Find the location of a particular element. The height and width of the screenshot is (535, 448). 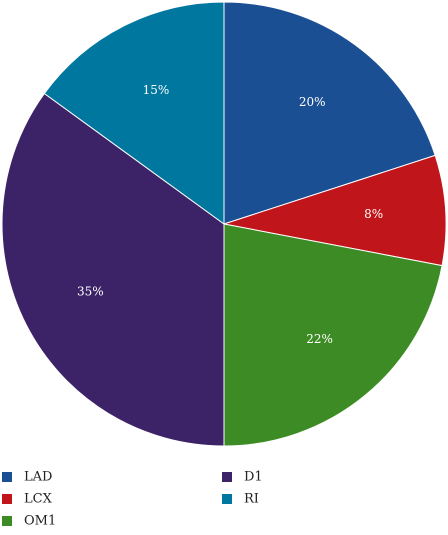

pie-slice-lcx is located at coordinates (335, 210).